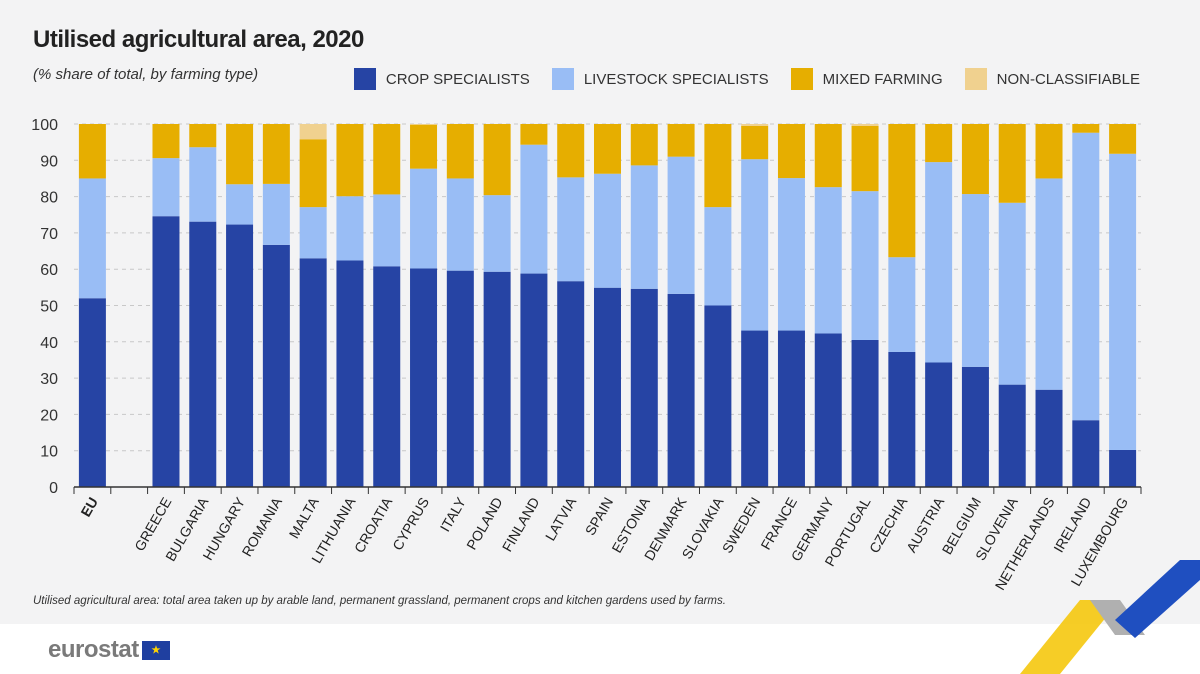  What do you see at coordinates (198, 39) in the screenshot?
I see `chart-title: Utilised agricultural area, 2020` at bounding box center [198, 39].